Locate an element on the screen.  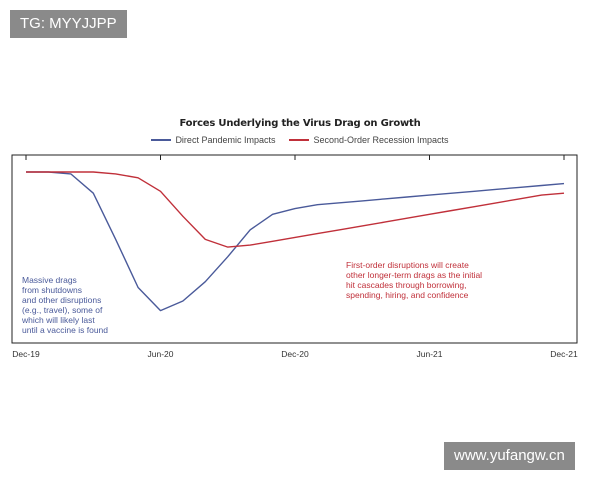
legend-label-second: Second-Order Recession Impacts is located at coordinates (381, 140).